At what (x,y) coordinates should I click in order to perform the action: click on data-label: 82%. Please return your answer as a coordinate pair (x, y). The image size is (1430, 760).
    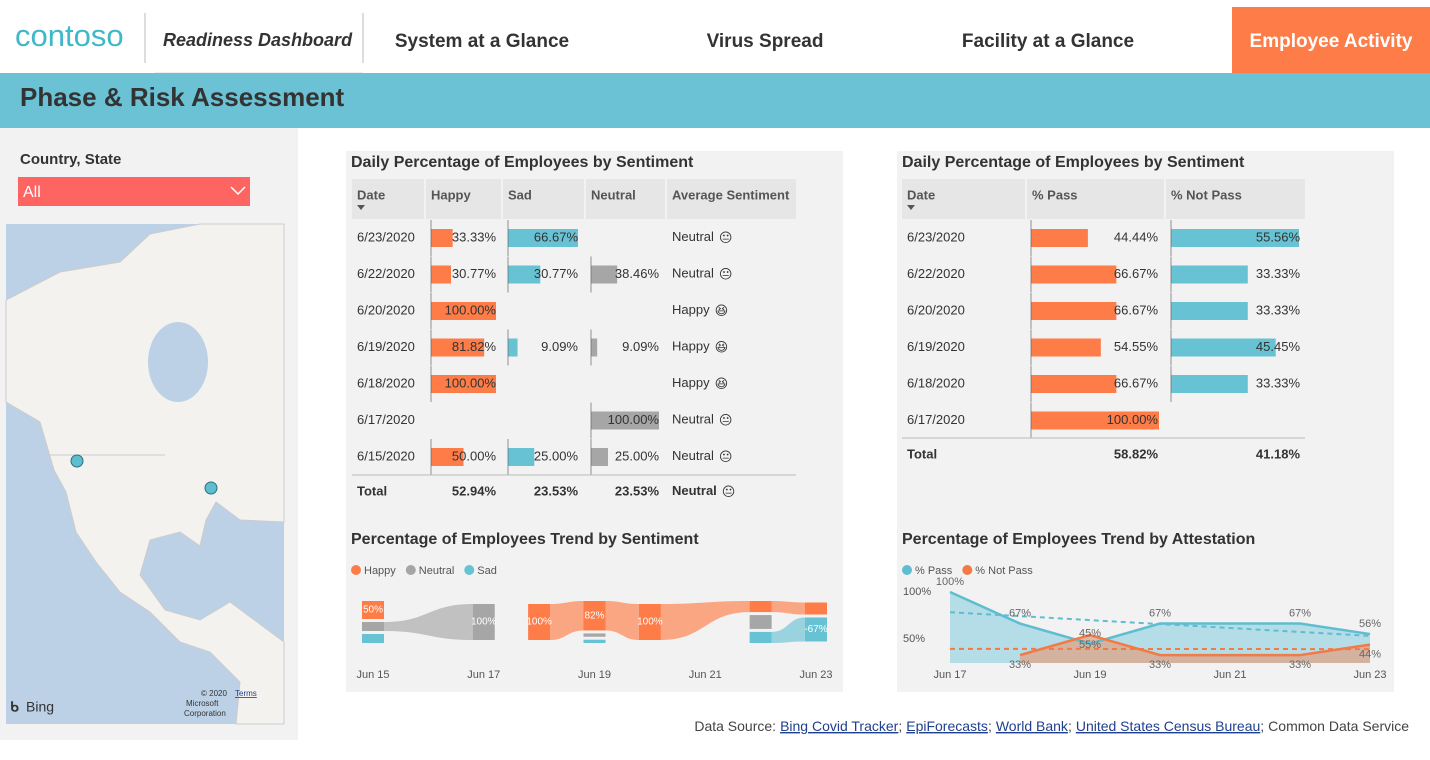
    Looking at the image, I should click on (594, 615).